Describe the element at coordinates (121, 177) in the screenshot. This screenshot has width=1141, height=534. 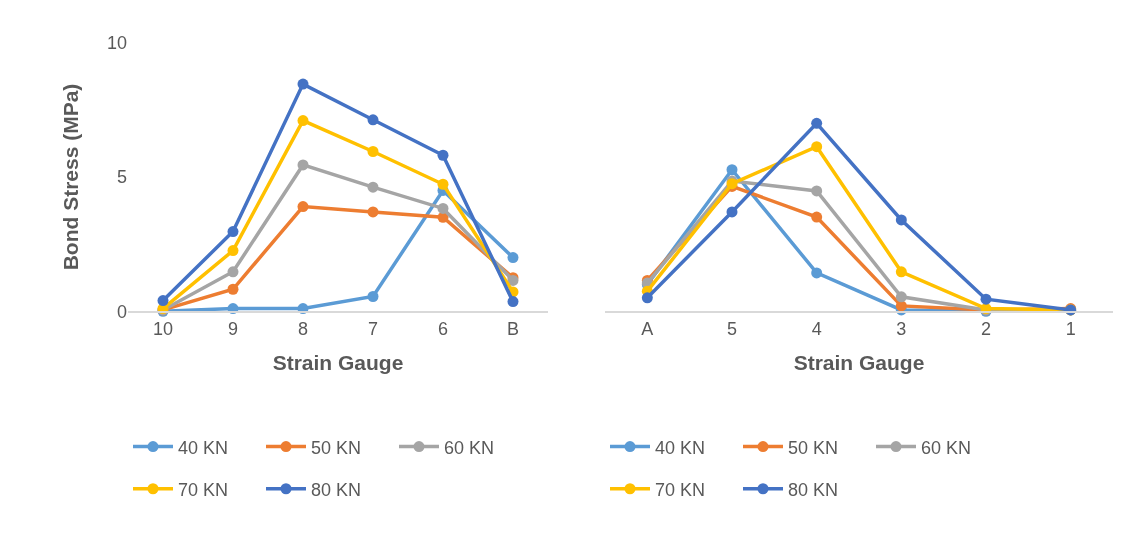
I see `y-tick-label: 5` at that location.